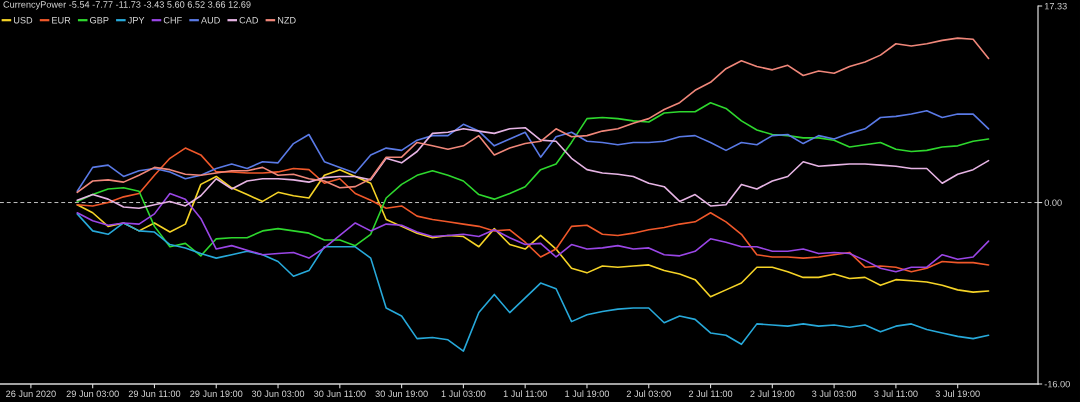 This screenshot has width=1080, height=402. What do you see at coordinates (61, 20) in the screenshot?
I see `legend-label: EUR` at bounding box center [61, 20].